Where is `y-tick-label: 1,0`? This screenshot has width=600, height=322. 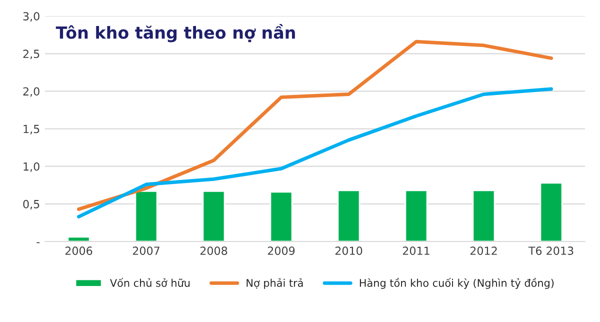
y-tick-label: 1,0 is located at coordinates (32, 167).